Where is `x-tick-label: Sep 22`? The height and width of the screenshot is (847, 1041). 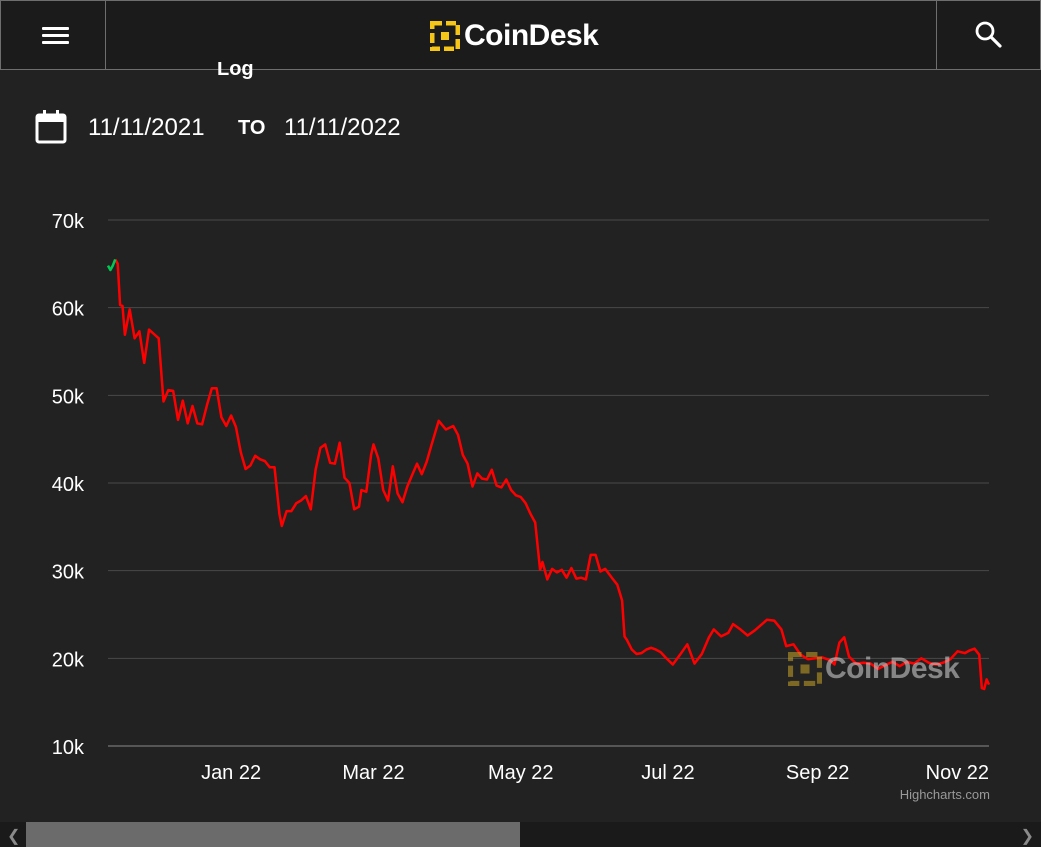
x-tick-label: Sep 22 is located at coordinates (817, 773).